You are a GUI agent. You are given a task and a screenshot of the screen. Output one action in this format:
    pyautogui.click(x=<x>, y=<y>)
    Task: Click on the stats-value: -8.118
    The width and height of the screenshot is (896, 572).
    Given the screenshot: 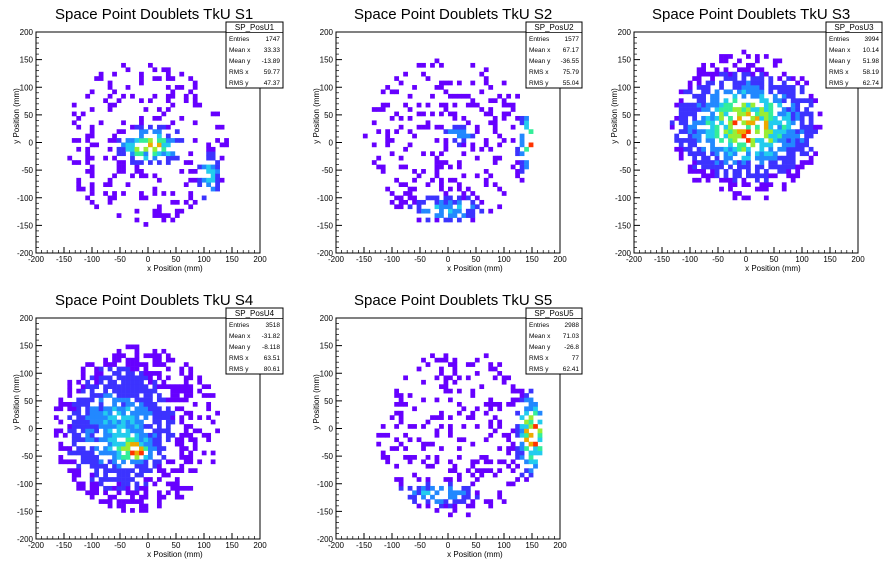 What is the action you would take?
    pyautogui.click(x=271, y=347)
    